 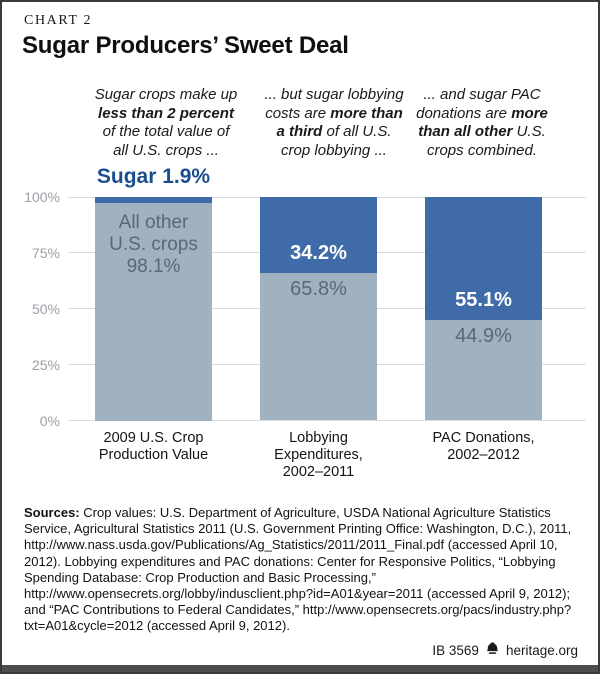 I want to click on y-tick-label: 100%, so click(x=42, y=197).